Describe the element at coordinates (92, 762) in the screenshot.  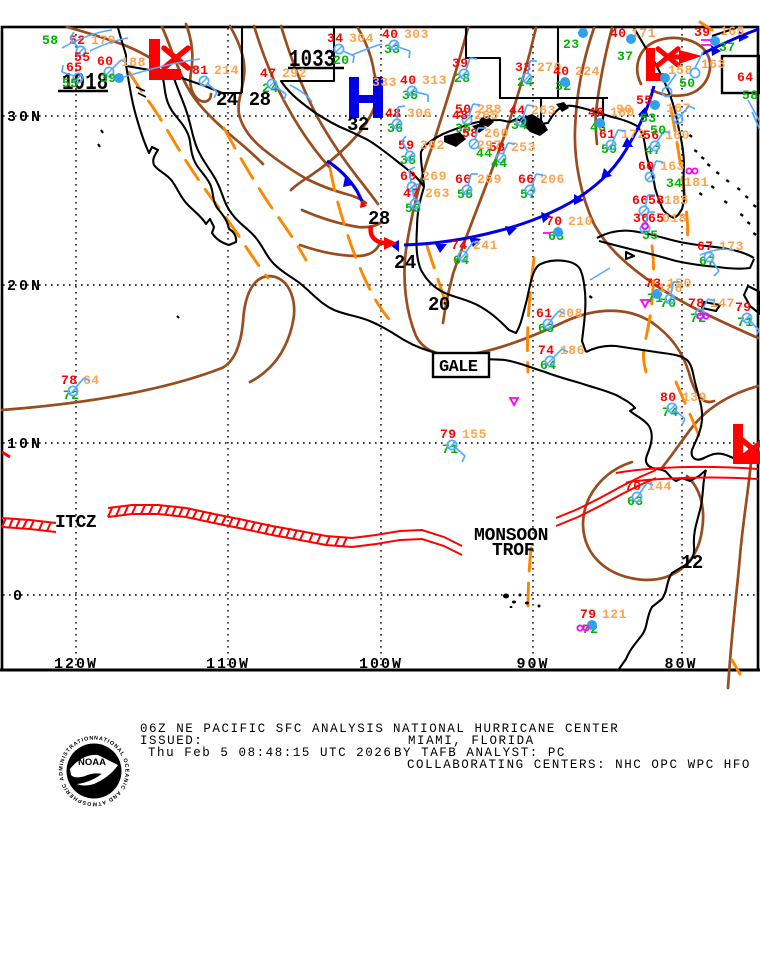
I see `svg-text: NOAA` at that location.